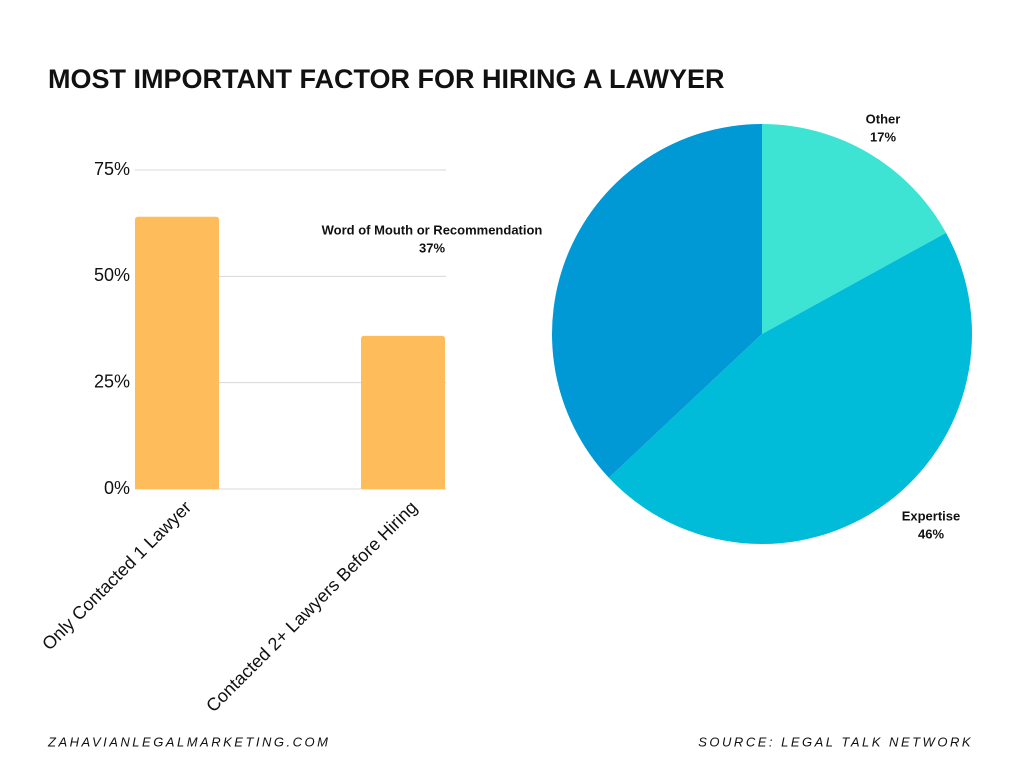  What do you see at coordinates (432, 247) in the screenshot?
I see `slice-value-label: 37%` at bounding box center [432, 247].